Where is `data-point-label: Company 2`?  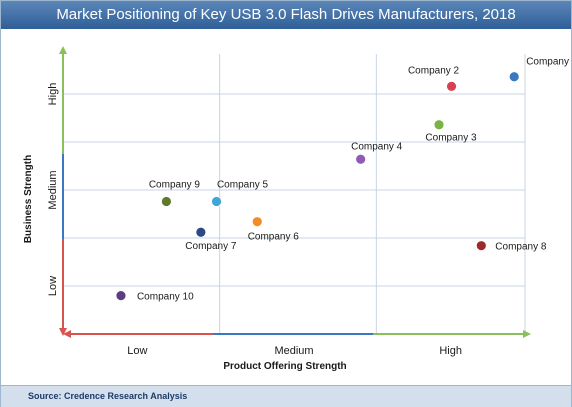 data-point-label: Company 2 is located at coordinates (434, 70).